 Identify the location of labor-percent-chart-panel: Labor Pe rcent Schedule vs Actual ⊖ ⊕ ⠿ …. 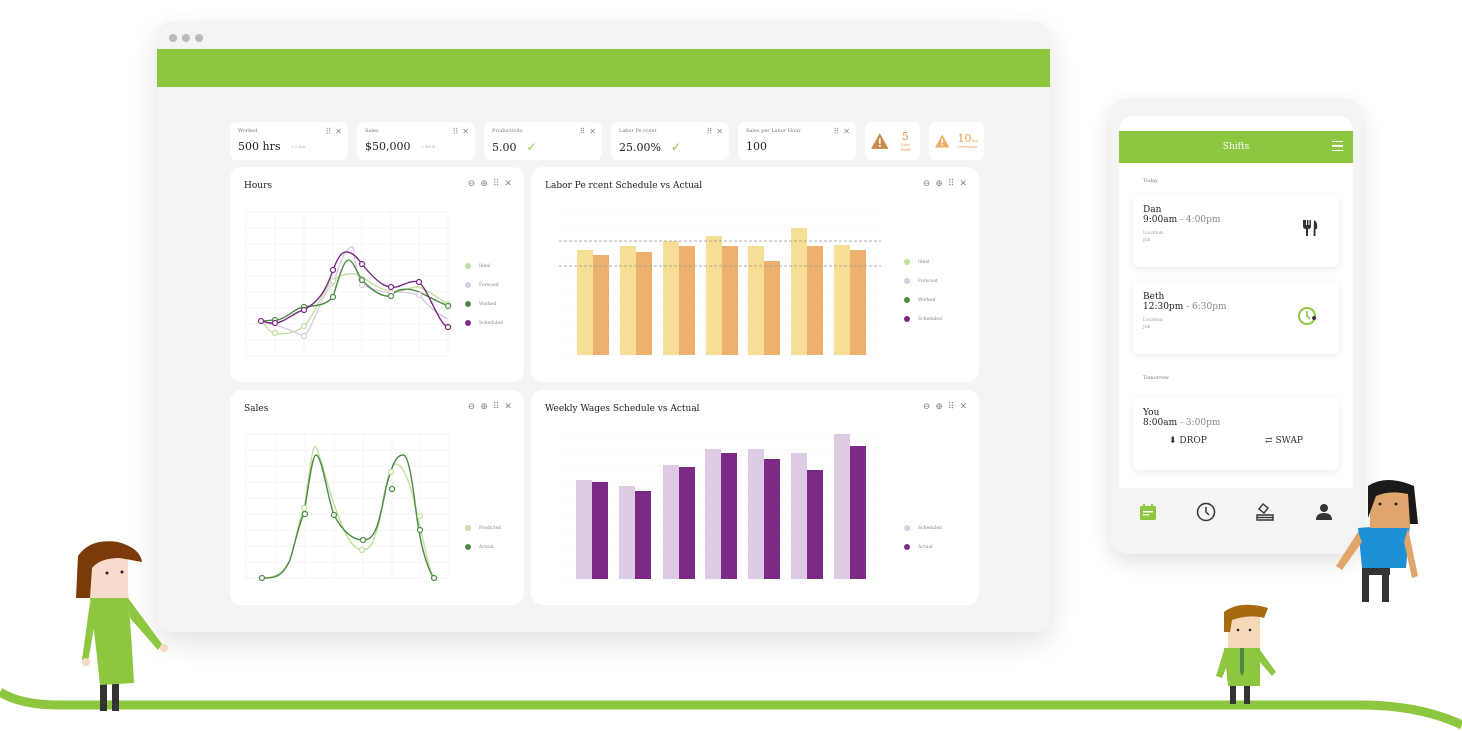
(755, 274).